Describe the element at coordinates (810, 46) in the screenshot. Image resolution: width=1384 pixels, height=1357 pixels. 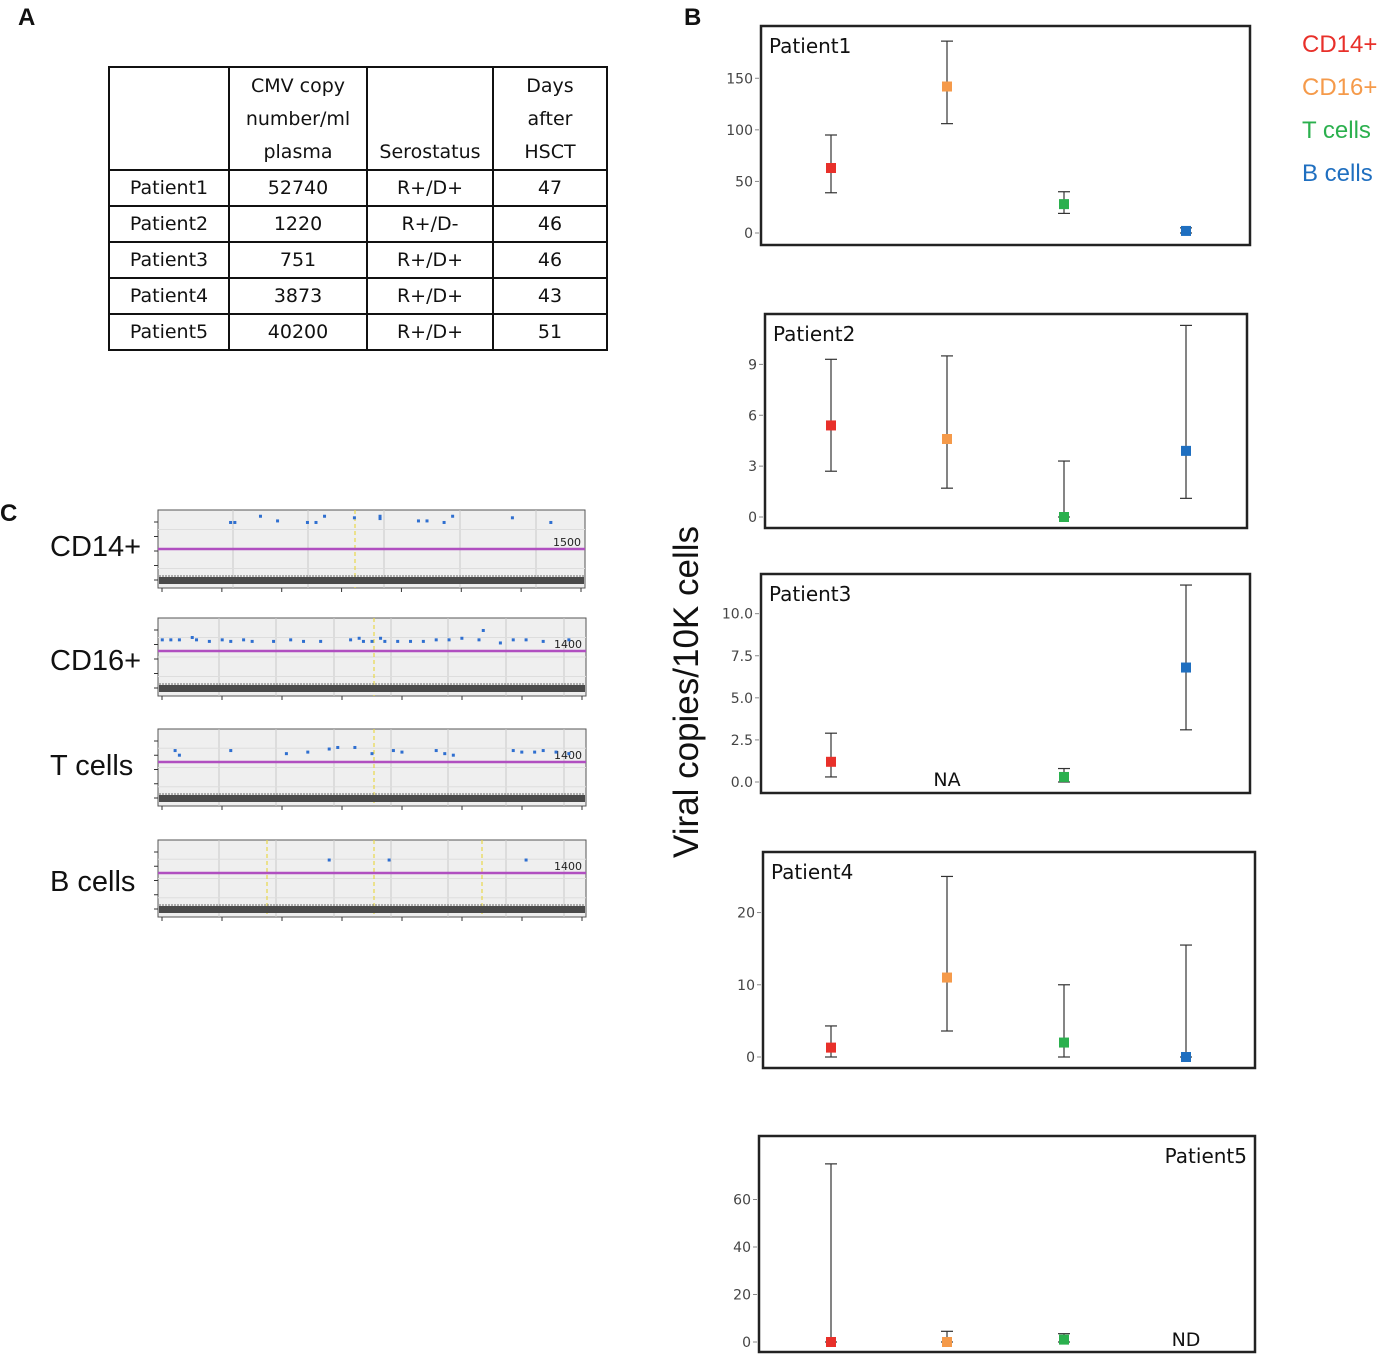
I see `patient-label: Patient1` at that location.